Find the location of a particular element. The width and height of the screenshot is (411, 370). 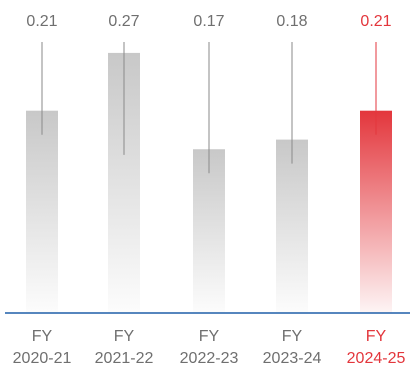

value-label-FY 2024-25: 0.21 is located at coordinates (375, 21).